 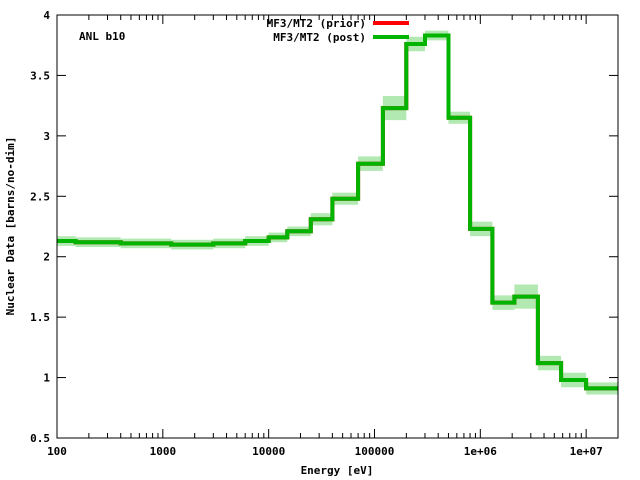 What do you see at coordinates (10, 226) in the screenshot?
I see `y-axis-title: Nuclear Data [barns/no-dim]` at bounding box center [10, 226].